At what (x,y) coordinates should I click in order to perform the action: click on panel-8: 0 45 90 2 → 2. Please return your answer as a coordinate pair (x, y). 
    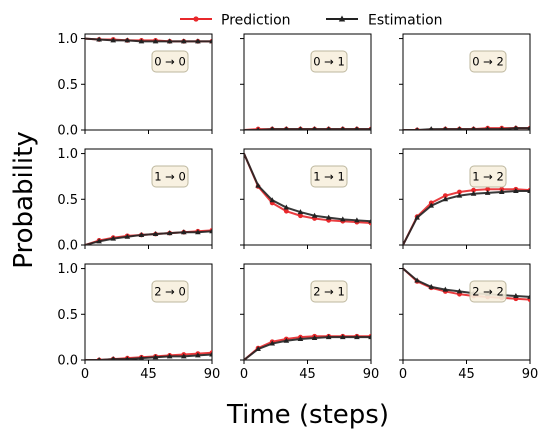
    Looking at the image, I should click on (469, 322).